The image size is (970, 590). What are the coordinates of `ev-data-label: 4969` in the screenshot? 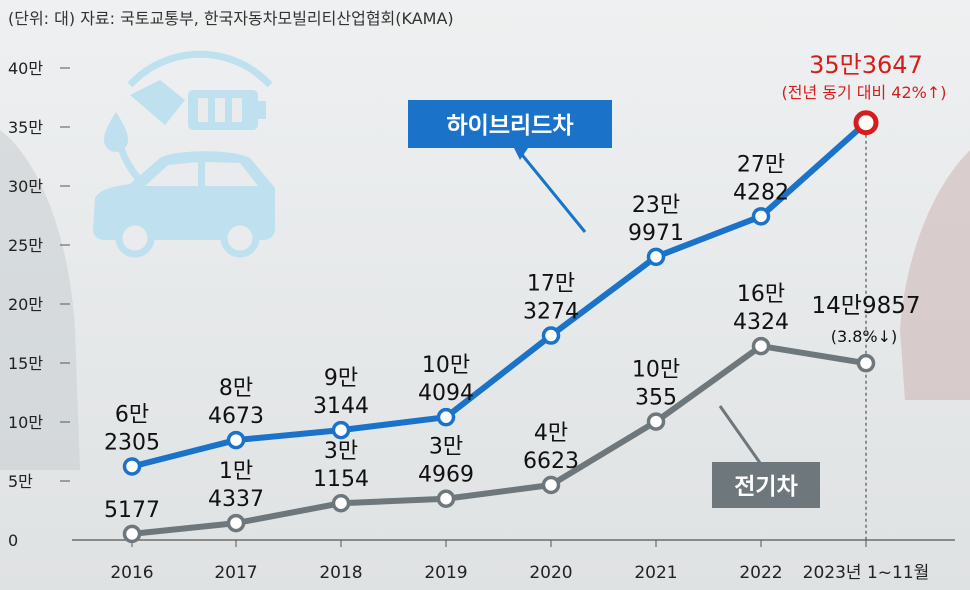 It's located at (446, 475).